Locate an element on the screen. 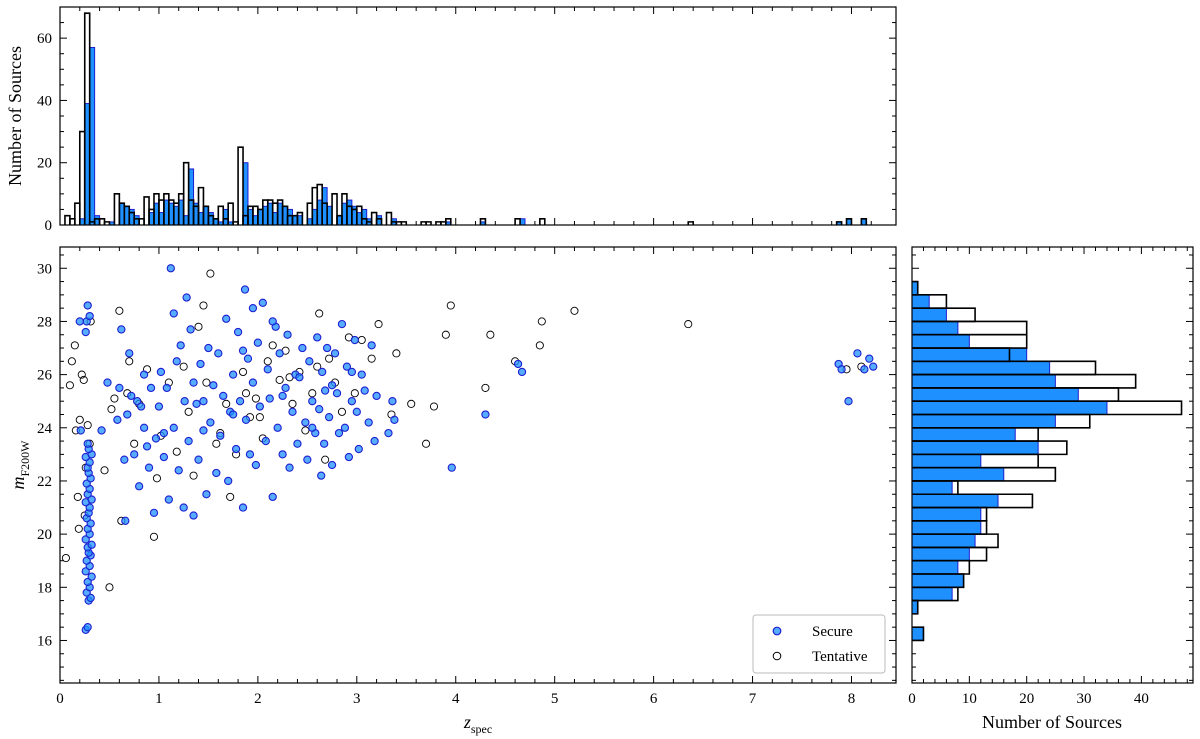  right-histogram-bars is located at coordinates (1047, 461).